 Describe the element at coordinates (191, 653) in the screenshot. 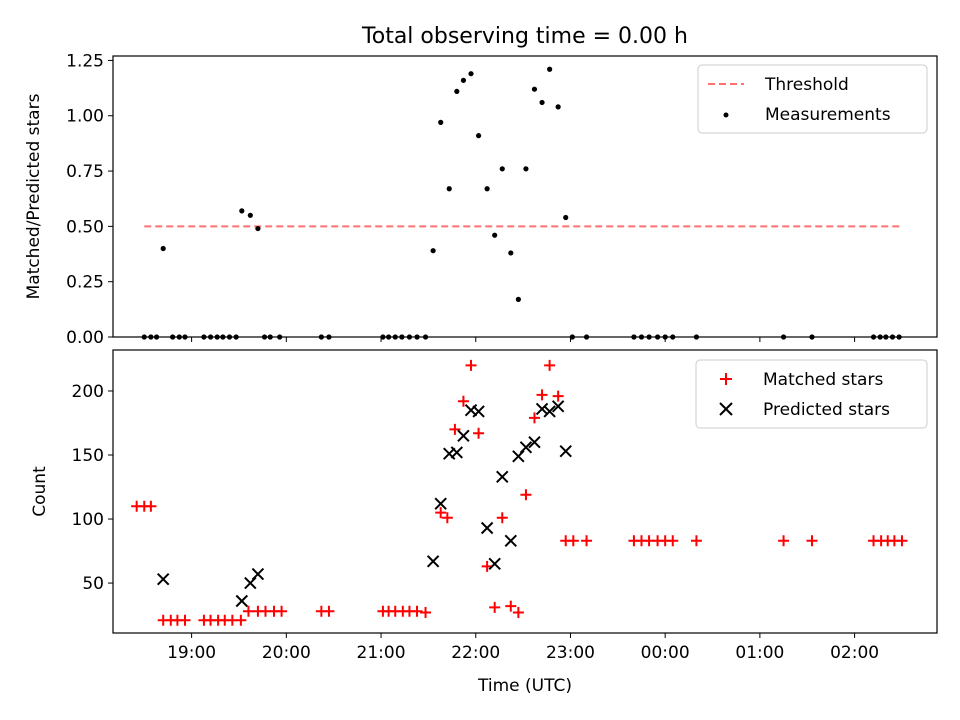

I see `bottom-xtick-label: 19:00` at that location.